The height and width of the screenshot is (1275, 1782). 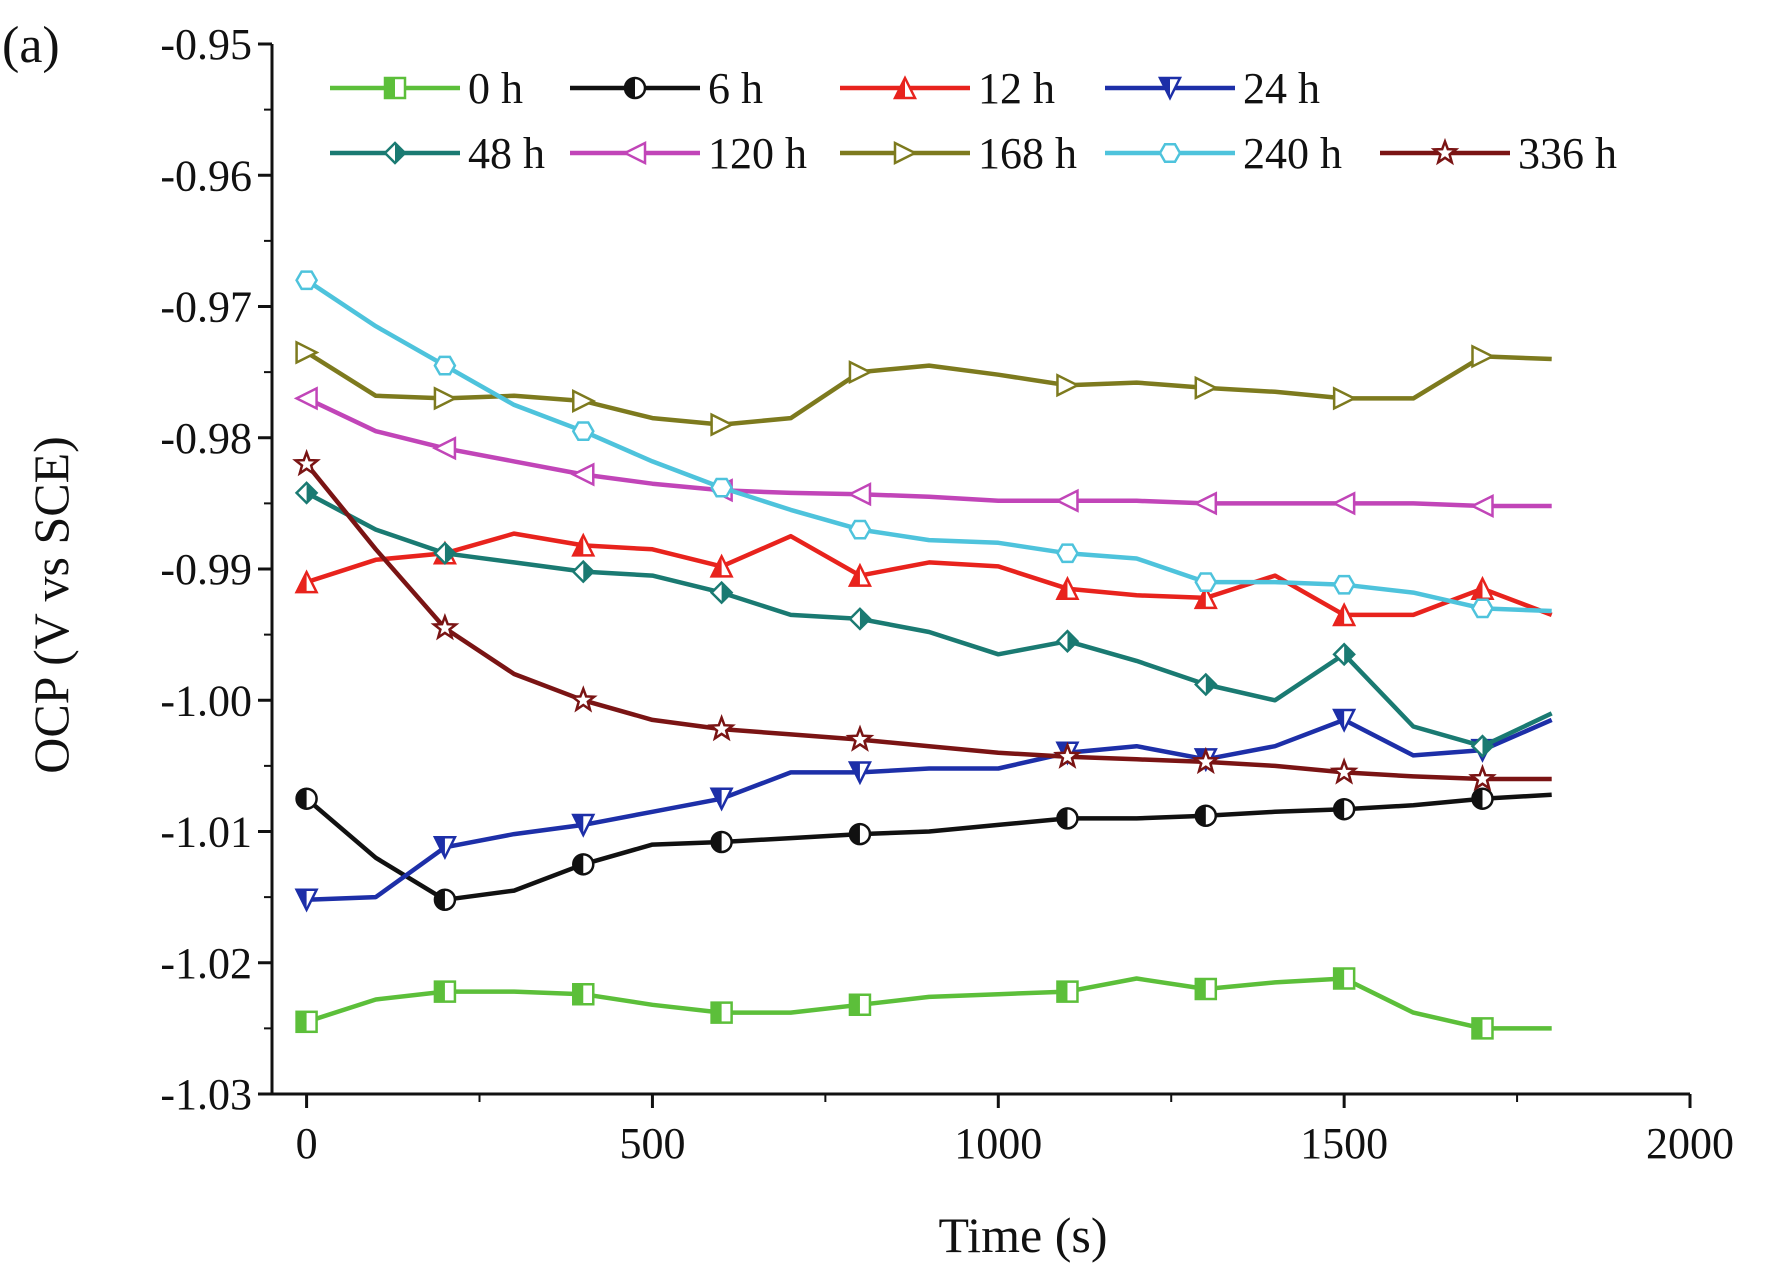 What do you see at coordinates (998, 1143) in the screenshot?
I see `x-tick-label: 1000` at bounding box center [998, 1143].